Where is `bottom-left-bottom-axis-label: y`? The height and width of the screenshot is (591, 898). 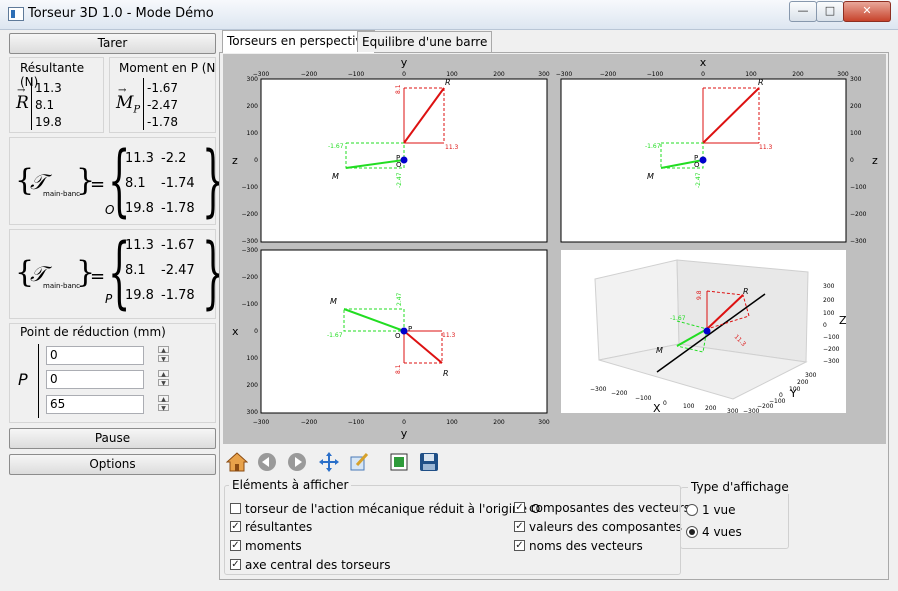 bottom-left-bottom-axis-label: y is located at coordinates (404, 433).